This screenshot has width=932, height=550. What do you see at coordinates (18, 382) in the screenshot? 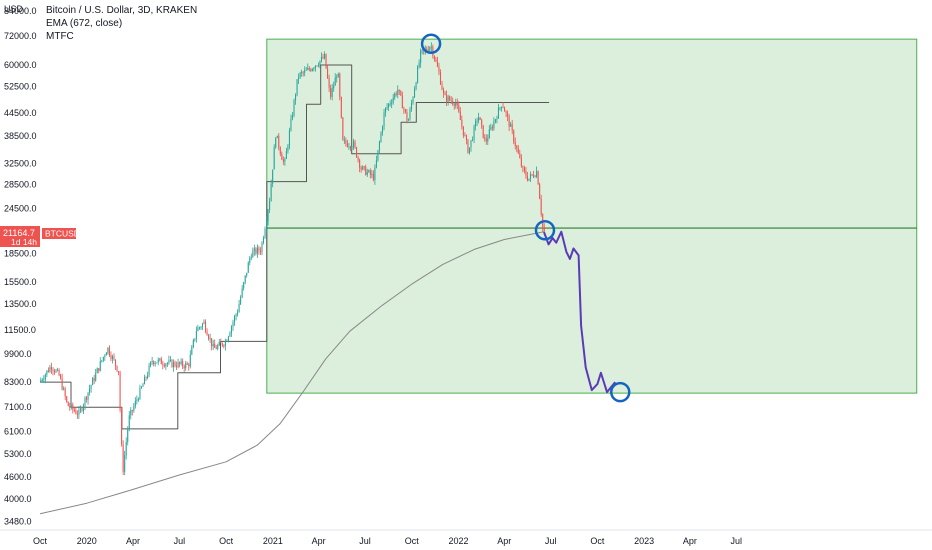
I see `price-tick-label: 8300.0` at bounding box center [18, 382].